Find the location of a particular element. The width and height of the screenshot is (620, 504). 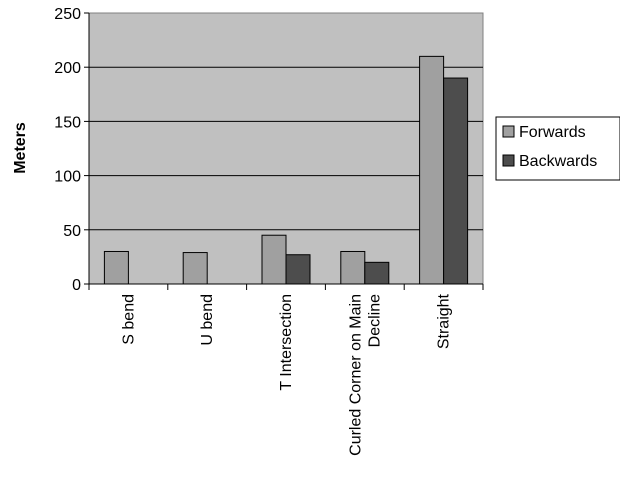

legend-label-forwards: Forwards is located at coordinates (552, 132).